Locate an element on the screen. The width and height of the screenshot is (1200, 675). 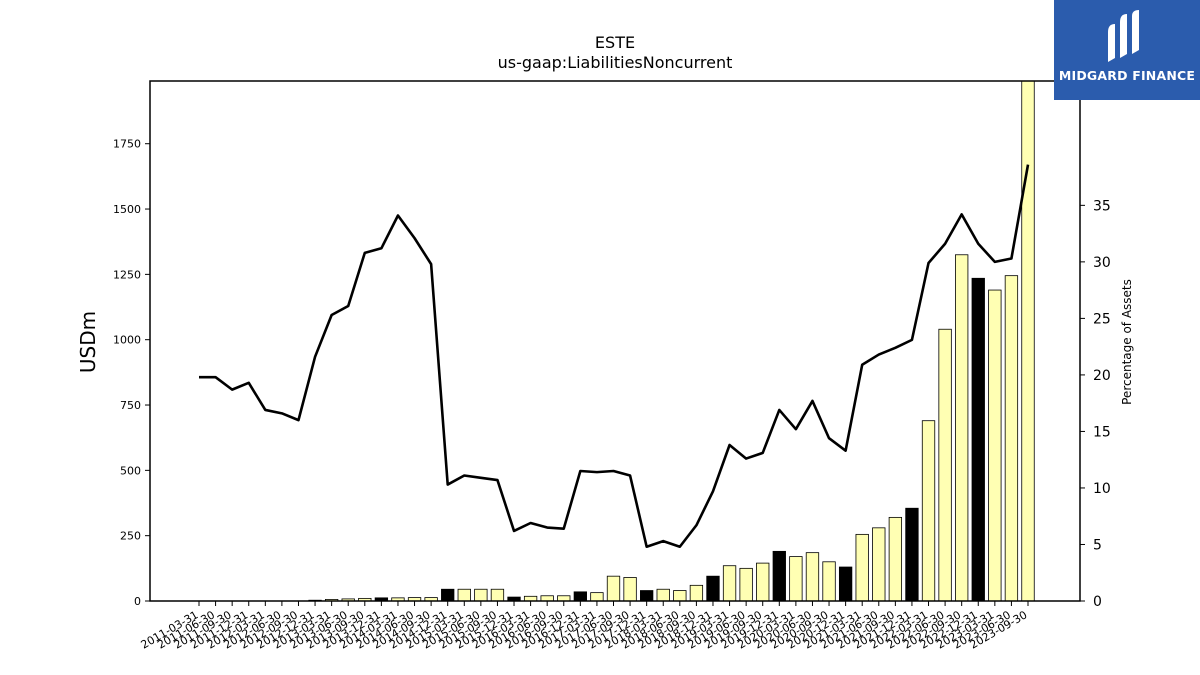
y-tick-label: 750 is located at coordinates (130, 405).